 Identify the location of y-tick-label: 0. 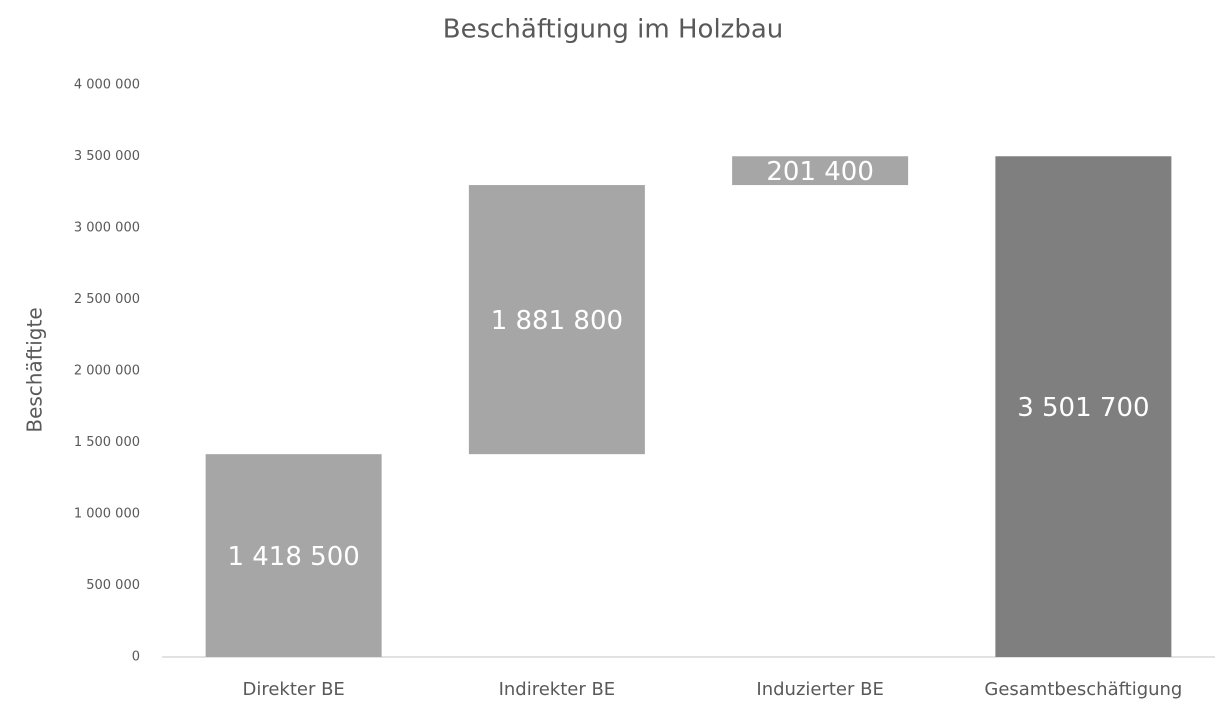
(136, 657).